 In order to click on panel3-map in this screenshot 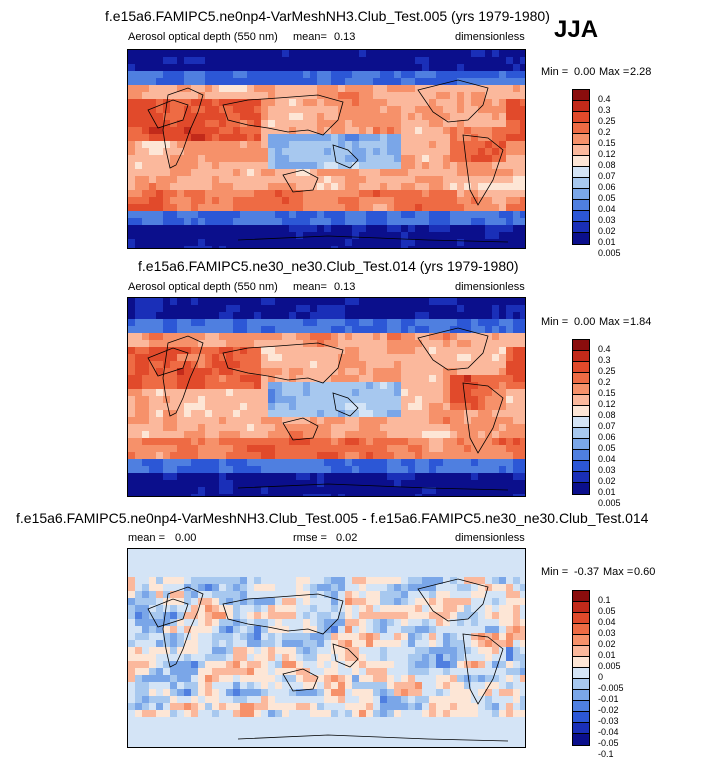, I will do `click(326, 648)`.